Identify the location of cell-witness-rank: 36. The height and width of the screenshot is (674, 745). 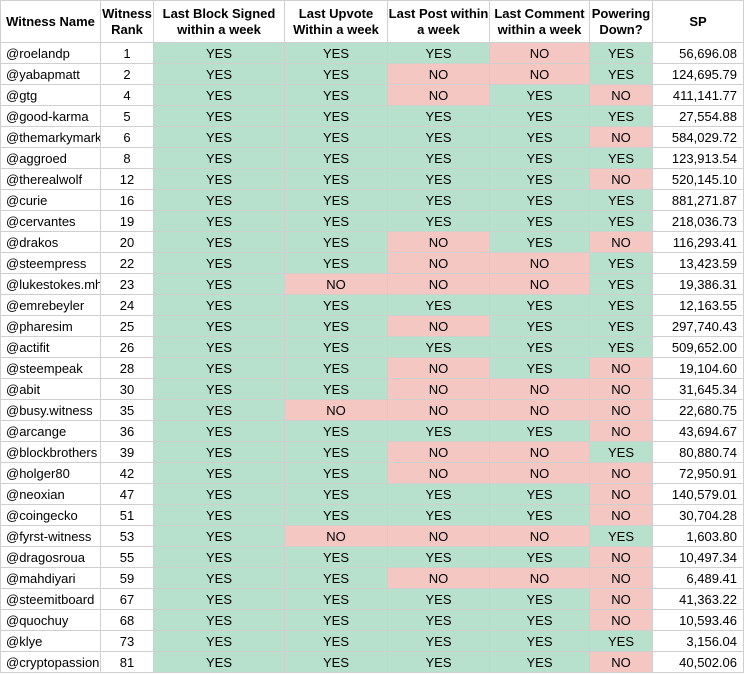
(127, 431).